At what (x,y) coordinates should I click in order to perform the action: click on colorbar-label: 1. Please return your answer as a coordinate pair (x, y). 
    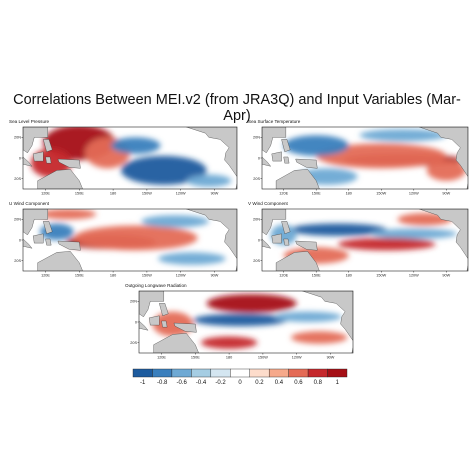
    Looking at the image, I should click on (338, 383).